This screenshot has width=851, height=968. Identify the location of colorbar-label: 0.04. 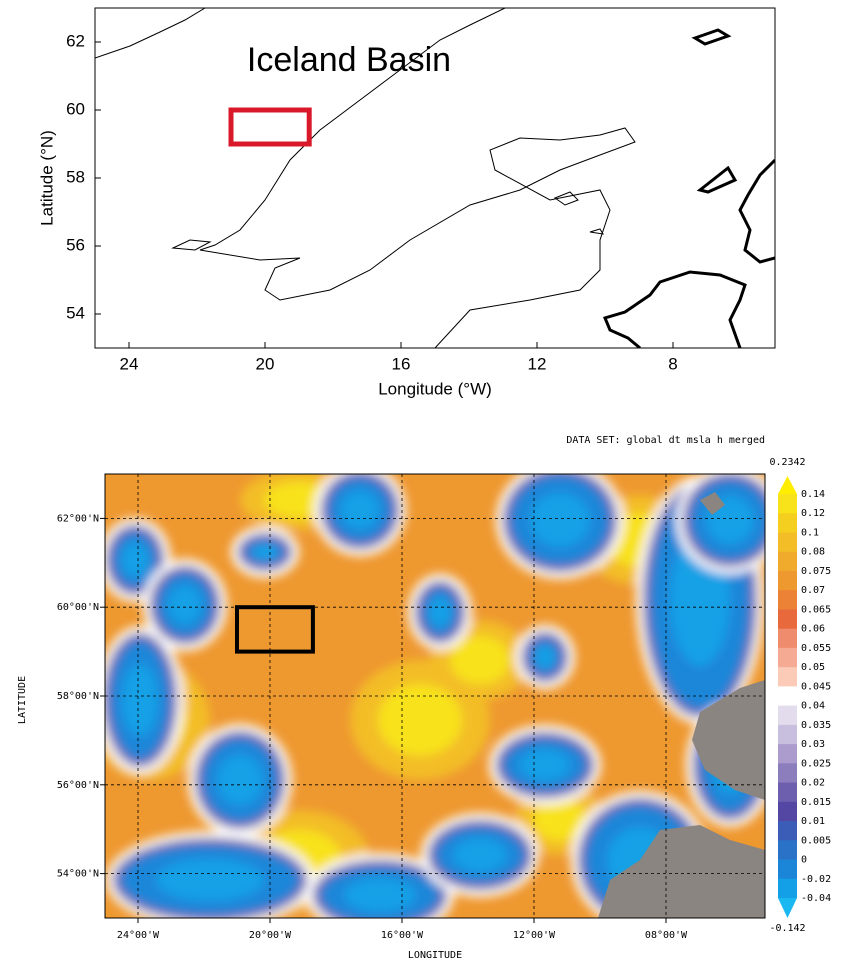
(813, 706).